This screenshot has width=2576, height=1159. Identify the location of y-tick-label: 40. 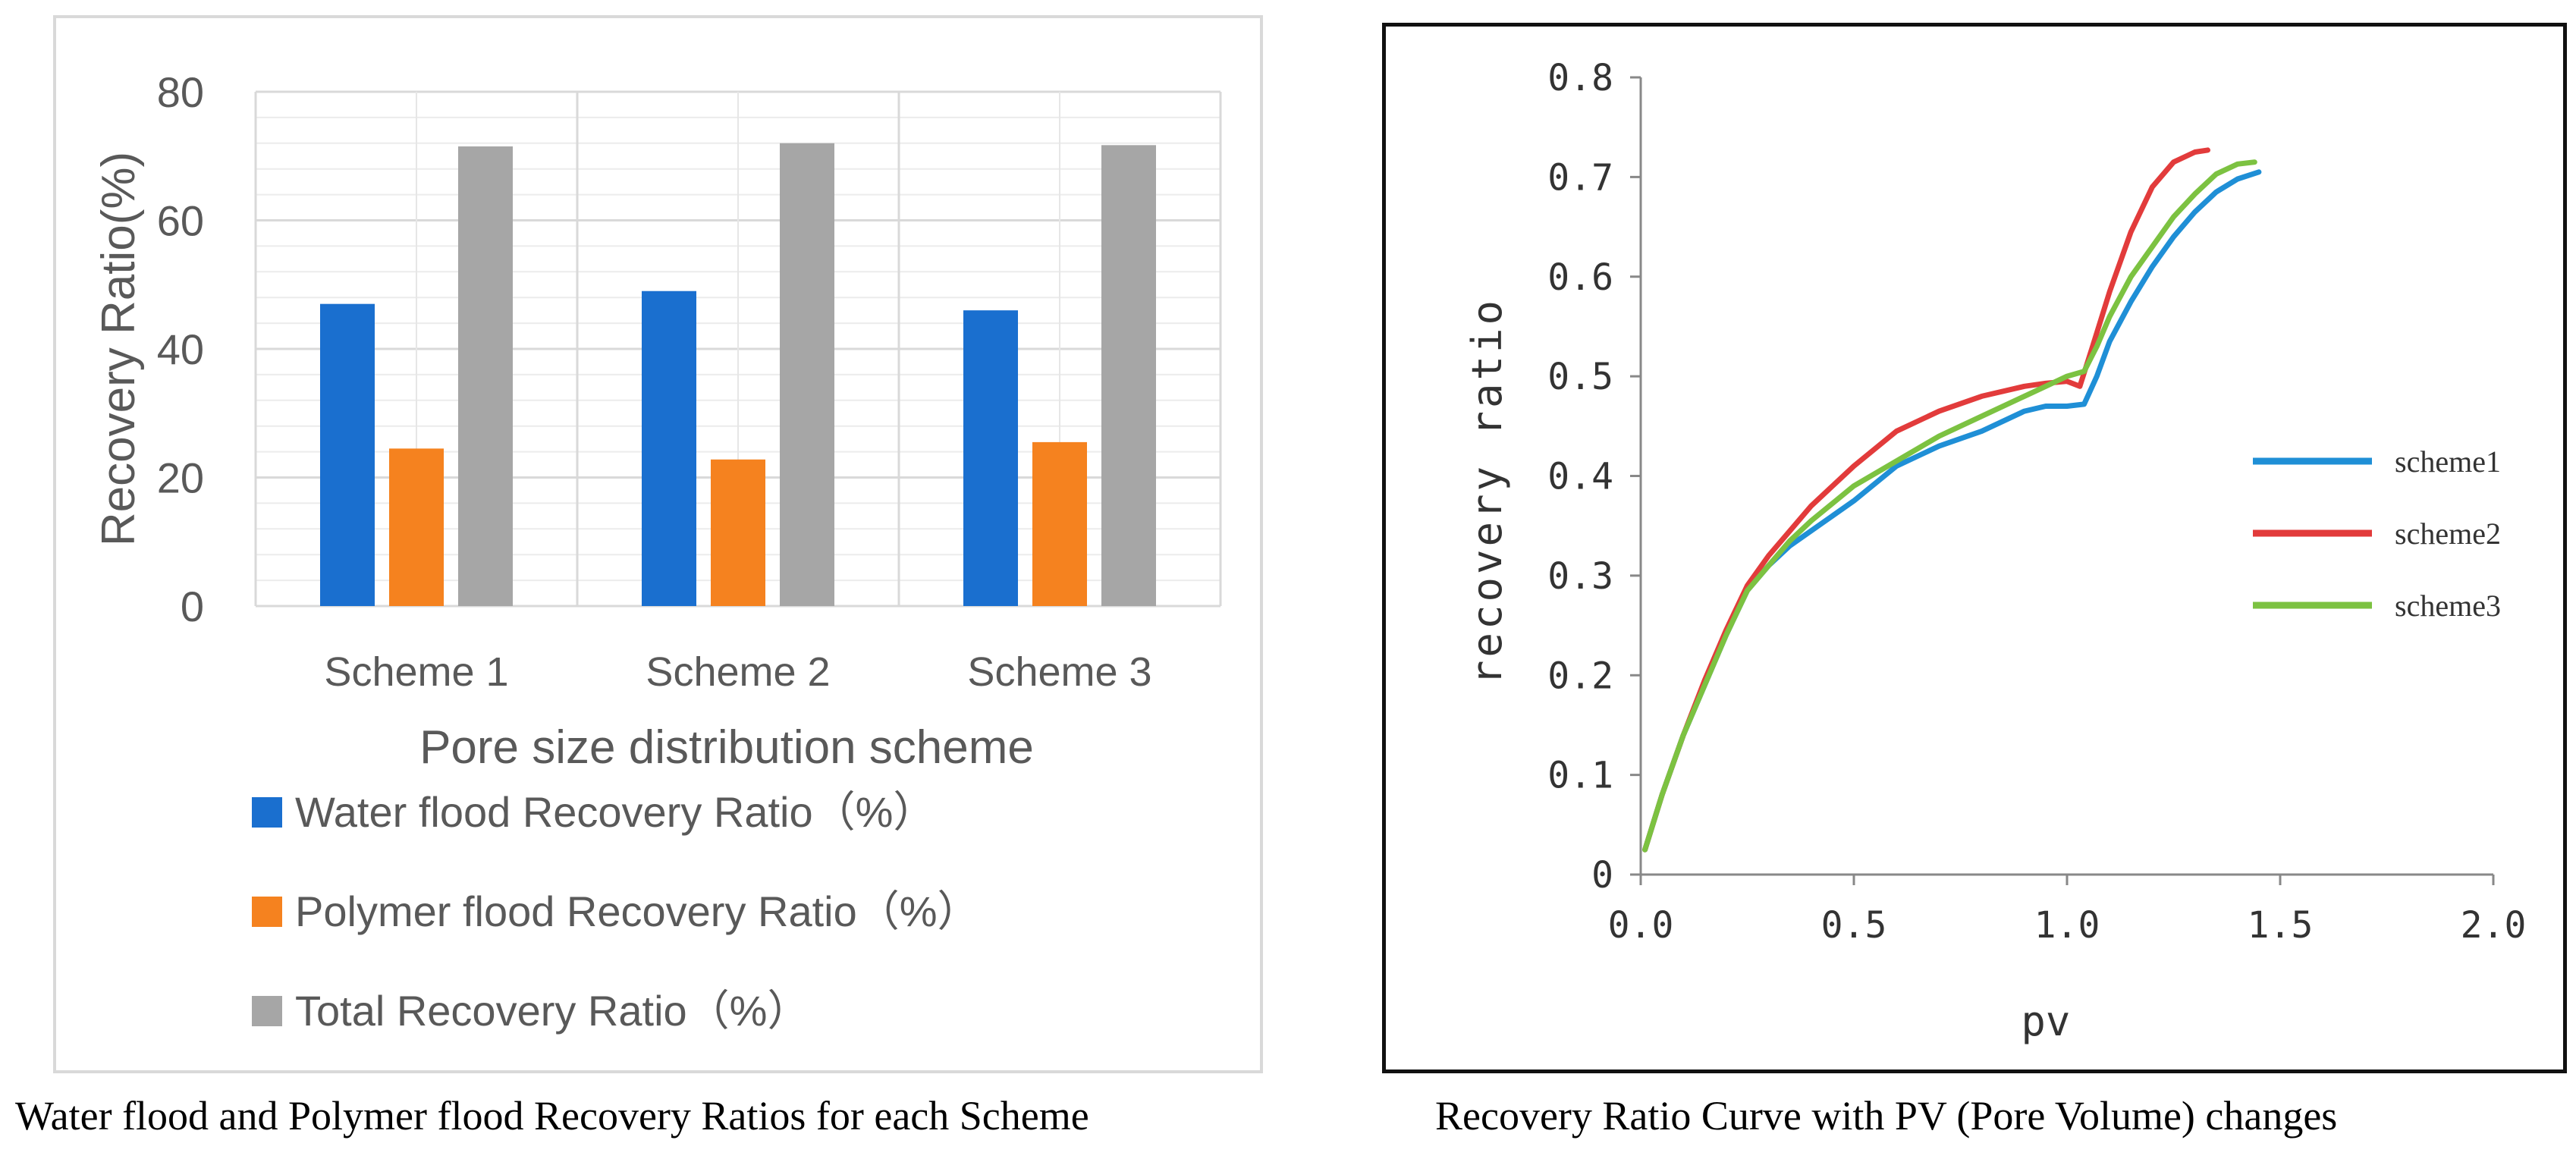
(180, 349).